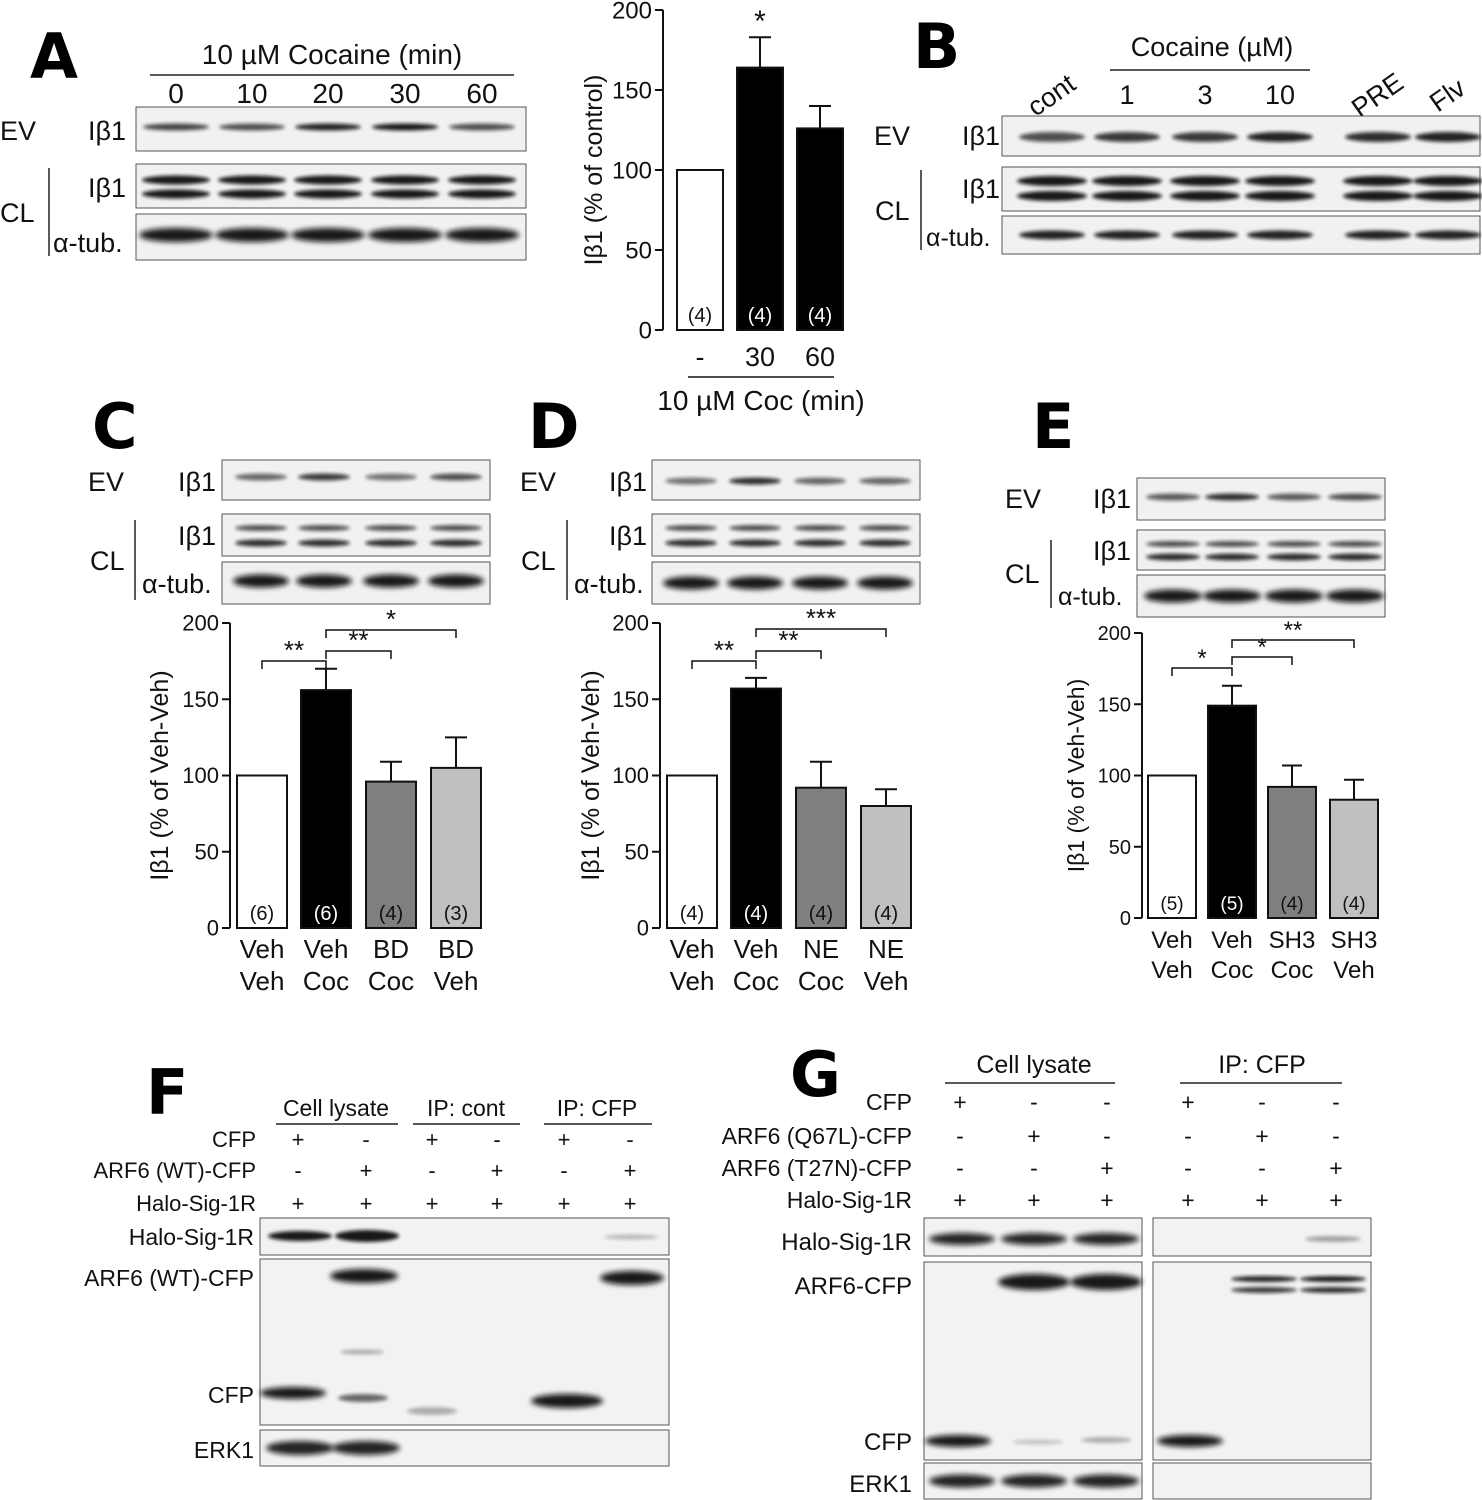 This screenshot has height=1500, width=1482. I want to click on n-label-3: (3), so click(456, 914).